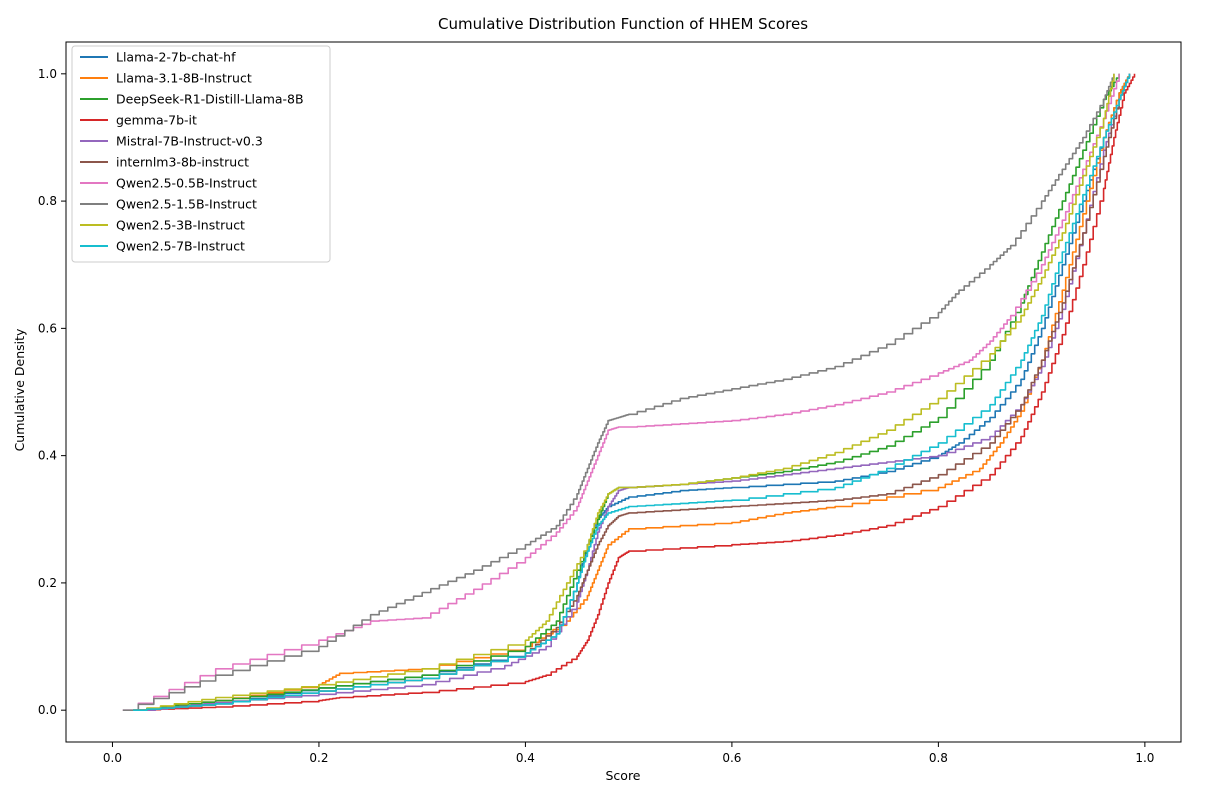 The height and width of the screenshot is (790, 1218). I want to click on x-tick-label: 0.6, so click(731, 758).